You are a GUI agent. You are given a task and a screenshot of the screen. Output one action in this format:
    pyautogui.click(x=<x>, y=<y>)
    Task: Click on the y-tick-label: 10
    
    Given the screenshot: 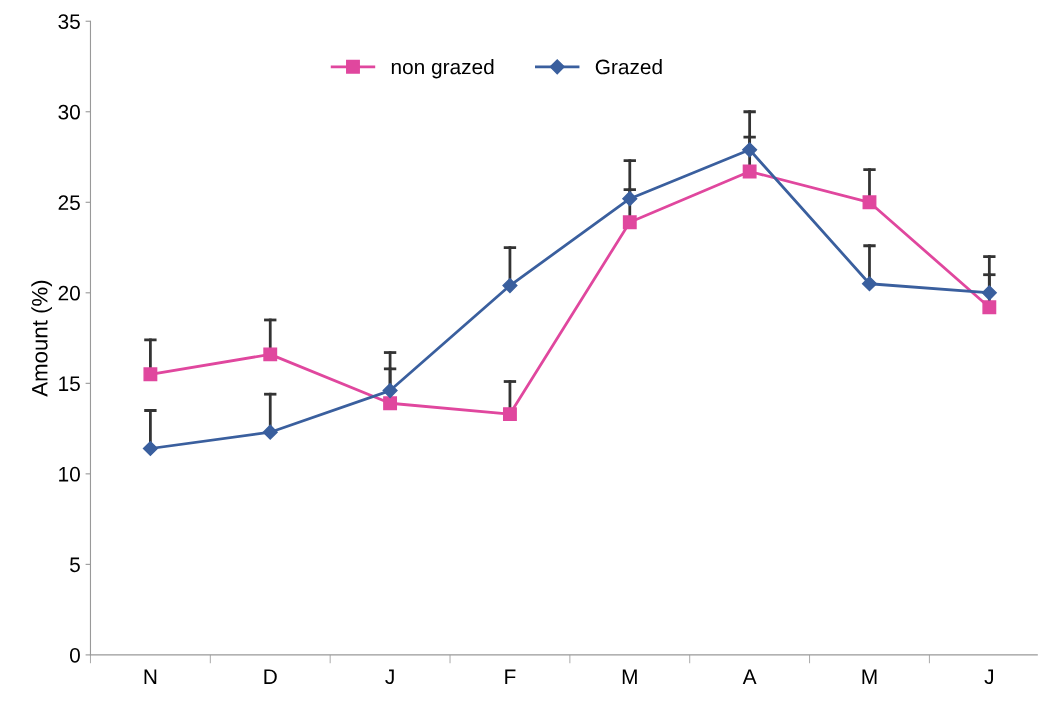 What is the action you would take?
    pyautogui.click(x=69, y=474)
    